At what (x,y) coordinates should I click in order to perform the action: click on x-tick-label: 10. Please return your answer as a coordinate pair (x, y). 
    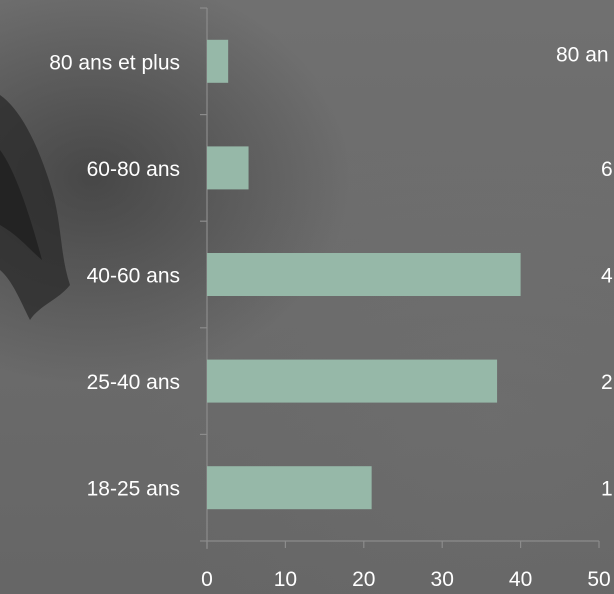
    Looking at the image, I should click on (285, 579).